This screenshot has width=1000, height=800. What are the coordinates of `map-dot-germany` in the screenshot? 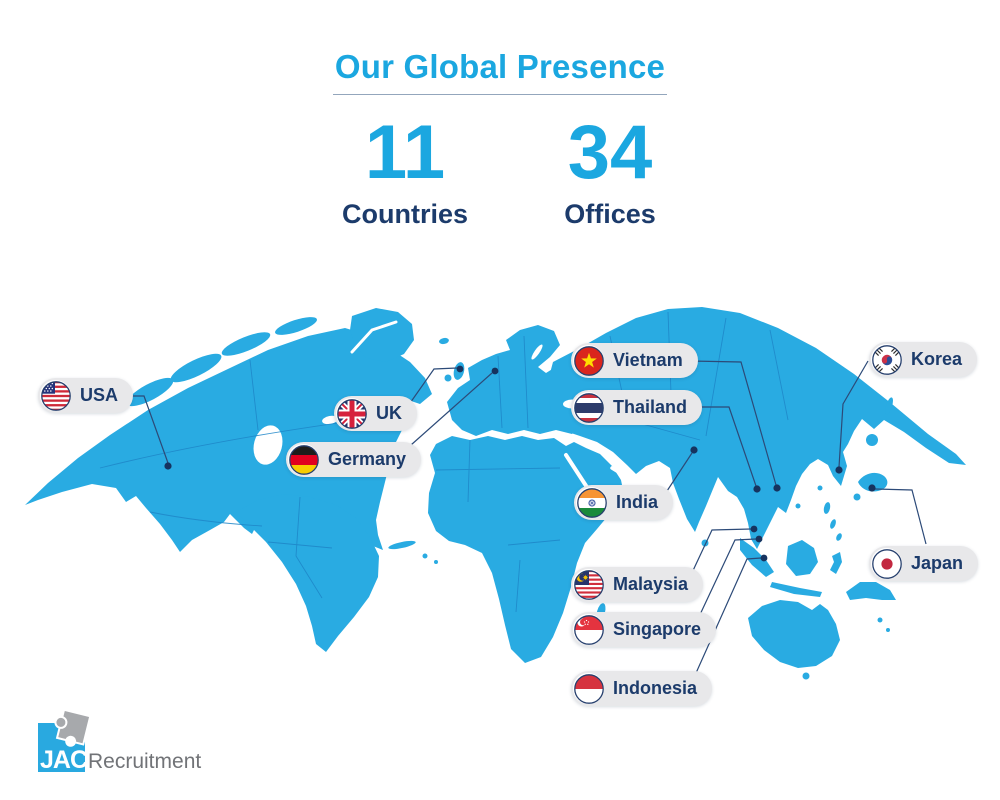 It's located at (495, 371).